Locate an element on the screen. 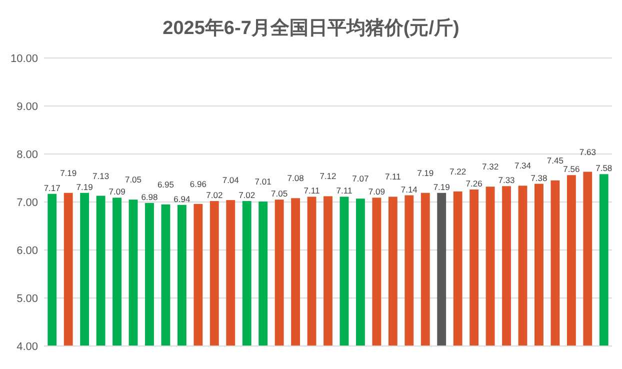  data-label: 7.45 is located at coordinates (555, 160).